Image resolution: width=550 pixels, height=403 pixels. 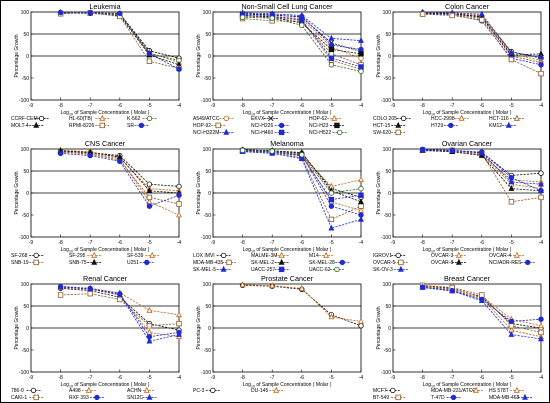 I want to click on data-point-legend-ht29, so click(x=451, y=125).